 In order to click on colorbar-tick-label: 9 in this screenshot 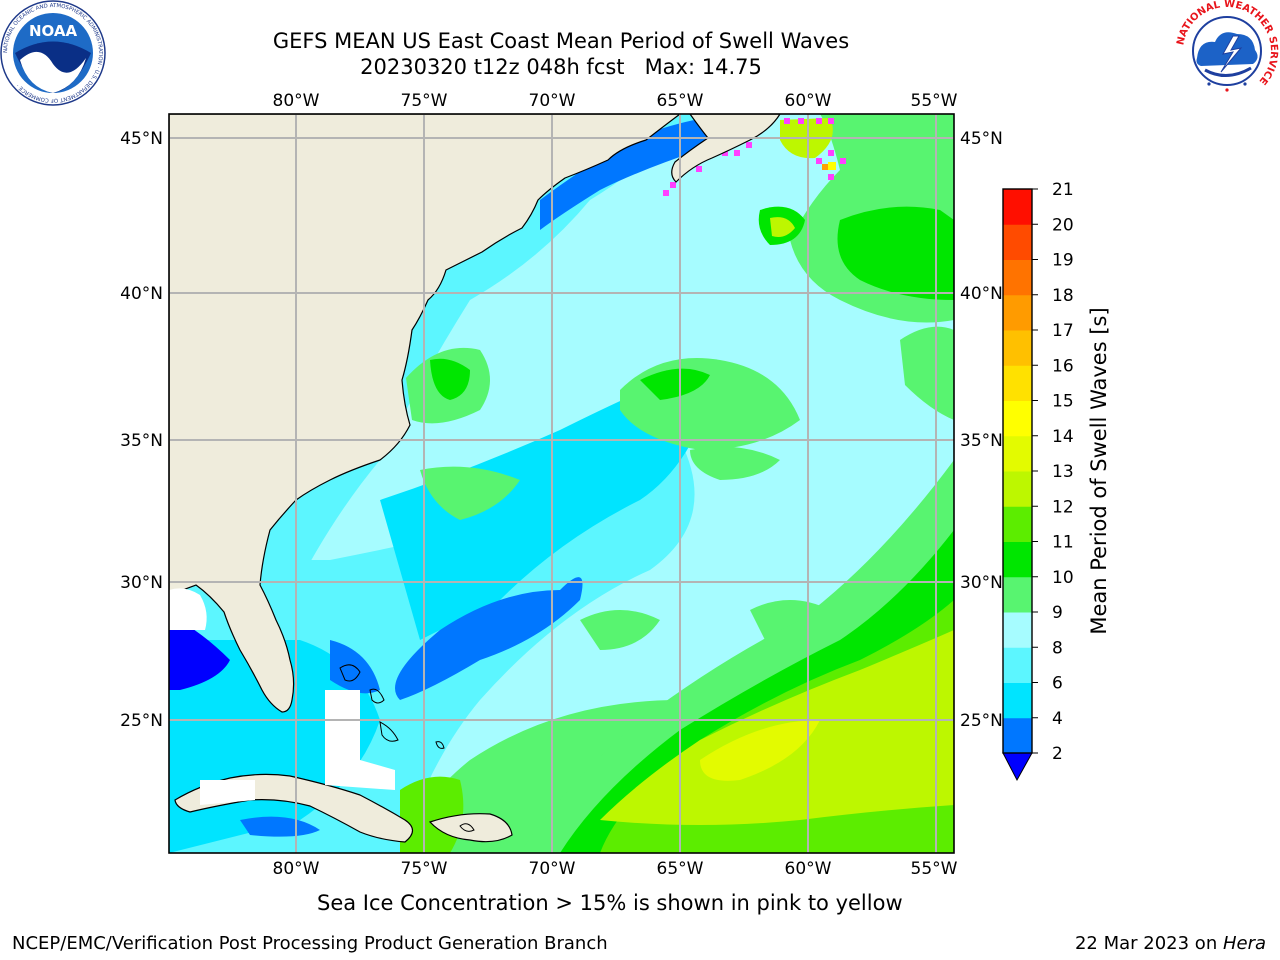, I will do `click(1057, 613)`.